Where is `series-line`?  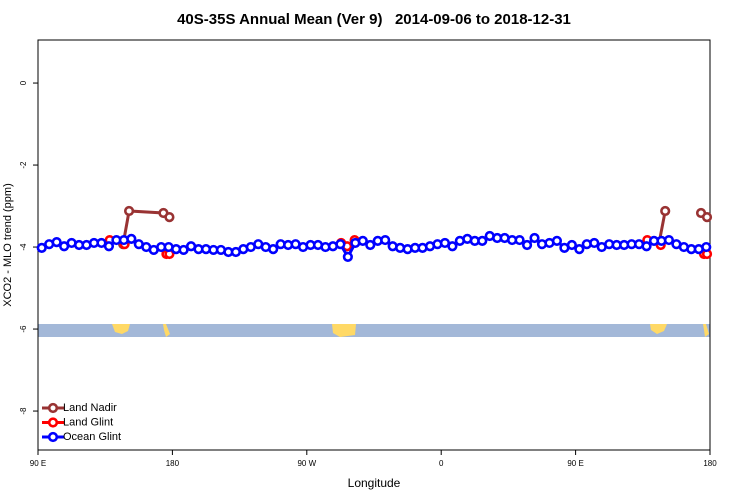 series-line is located at coordinates (414, 227).